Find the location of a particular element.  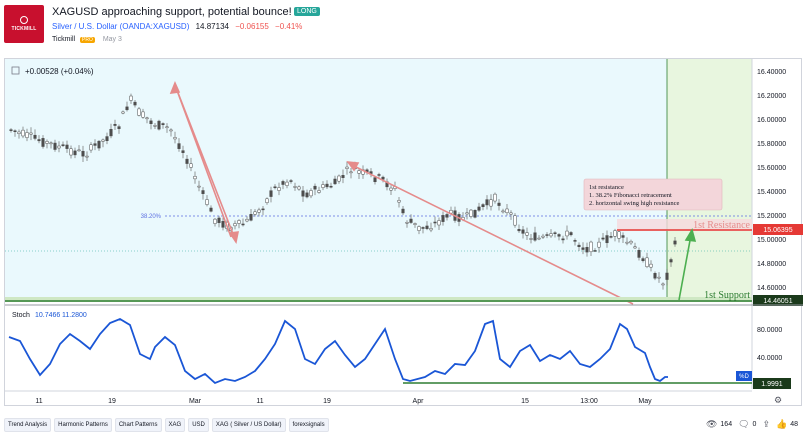

stoch-line is located at coordinates (338, 351).